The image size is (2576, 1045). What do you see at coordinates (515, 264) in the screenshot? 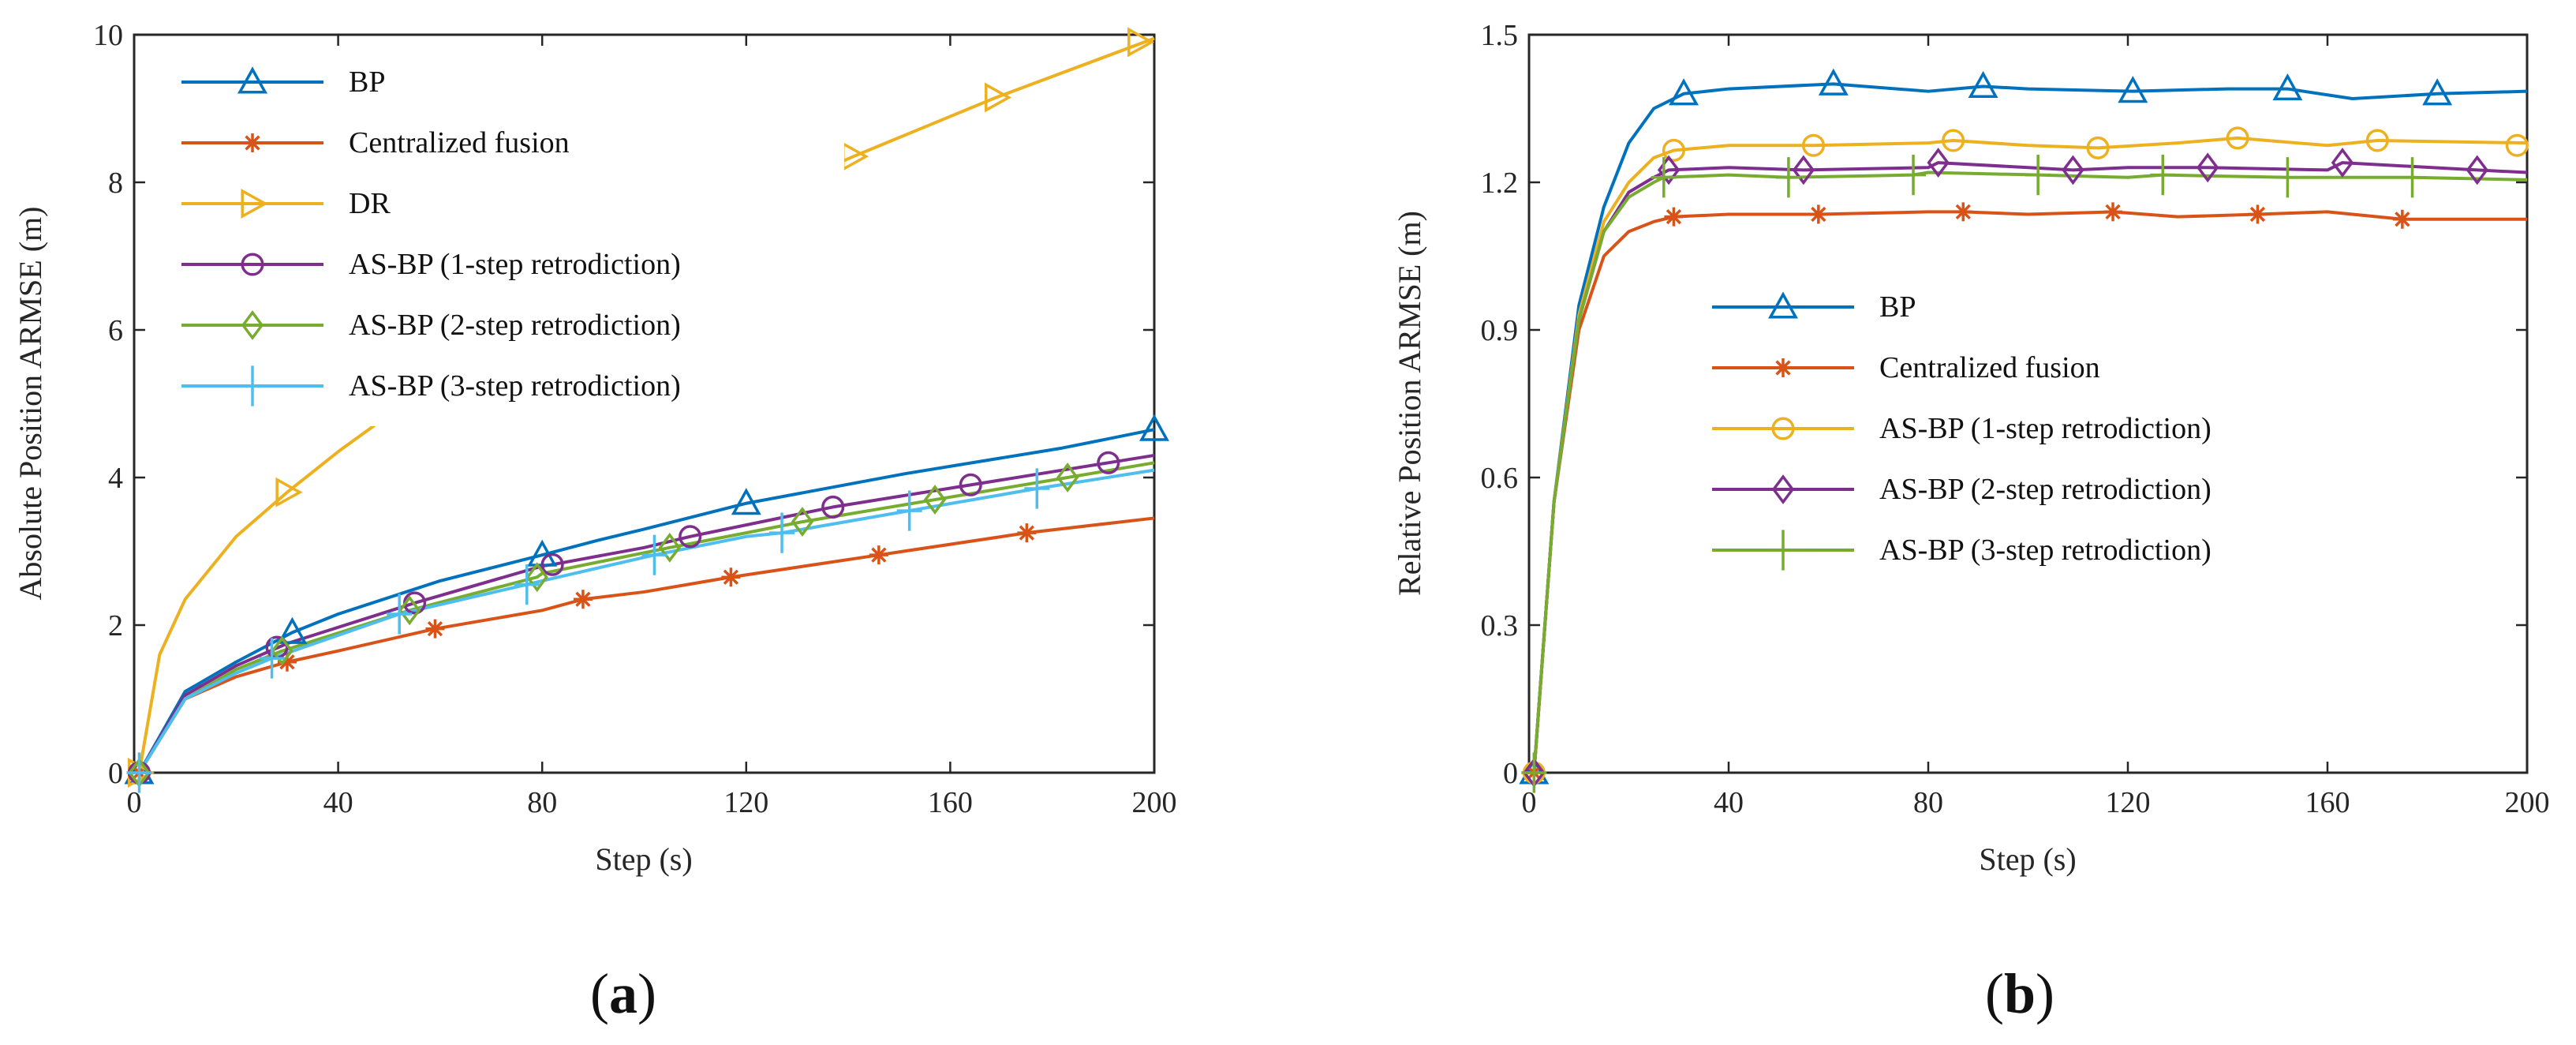
I see `legend-label-3: AS-BP (1-step retrodiction)` at bounding box center [515, 264].